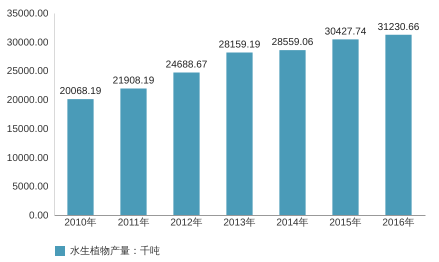 The width and height of the screenshot is (439, 262). What do you see at coordinates (292, 222) in the screenshot?
I see `x-tick-label: 2014年` at bounding box center [292, 222].